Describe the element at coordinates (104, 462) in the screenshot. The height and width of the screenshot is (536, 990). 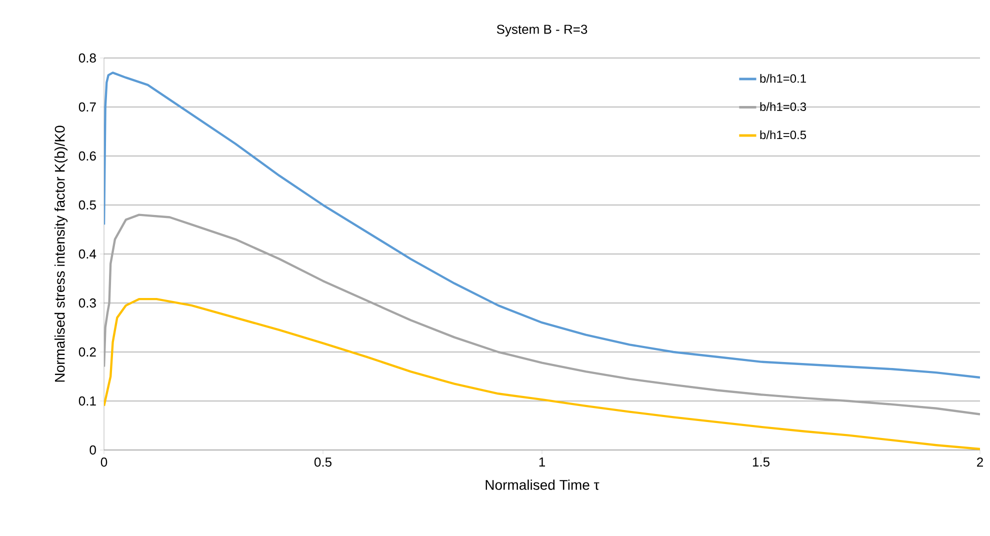
I see `x-tick-label: 0` at that location.